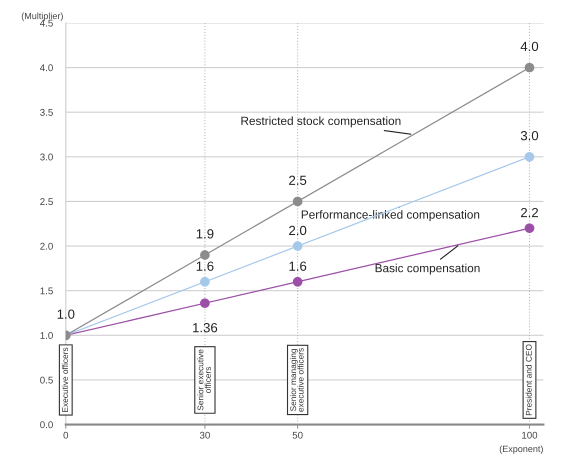  Describe the element at coordinates (297, 380) in the screenshot. I see `annotation: Senior managing executive officers` at that location.